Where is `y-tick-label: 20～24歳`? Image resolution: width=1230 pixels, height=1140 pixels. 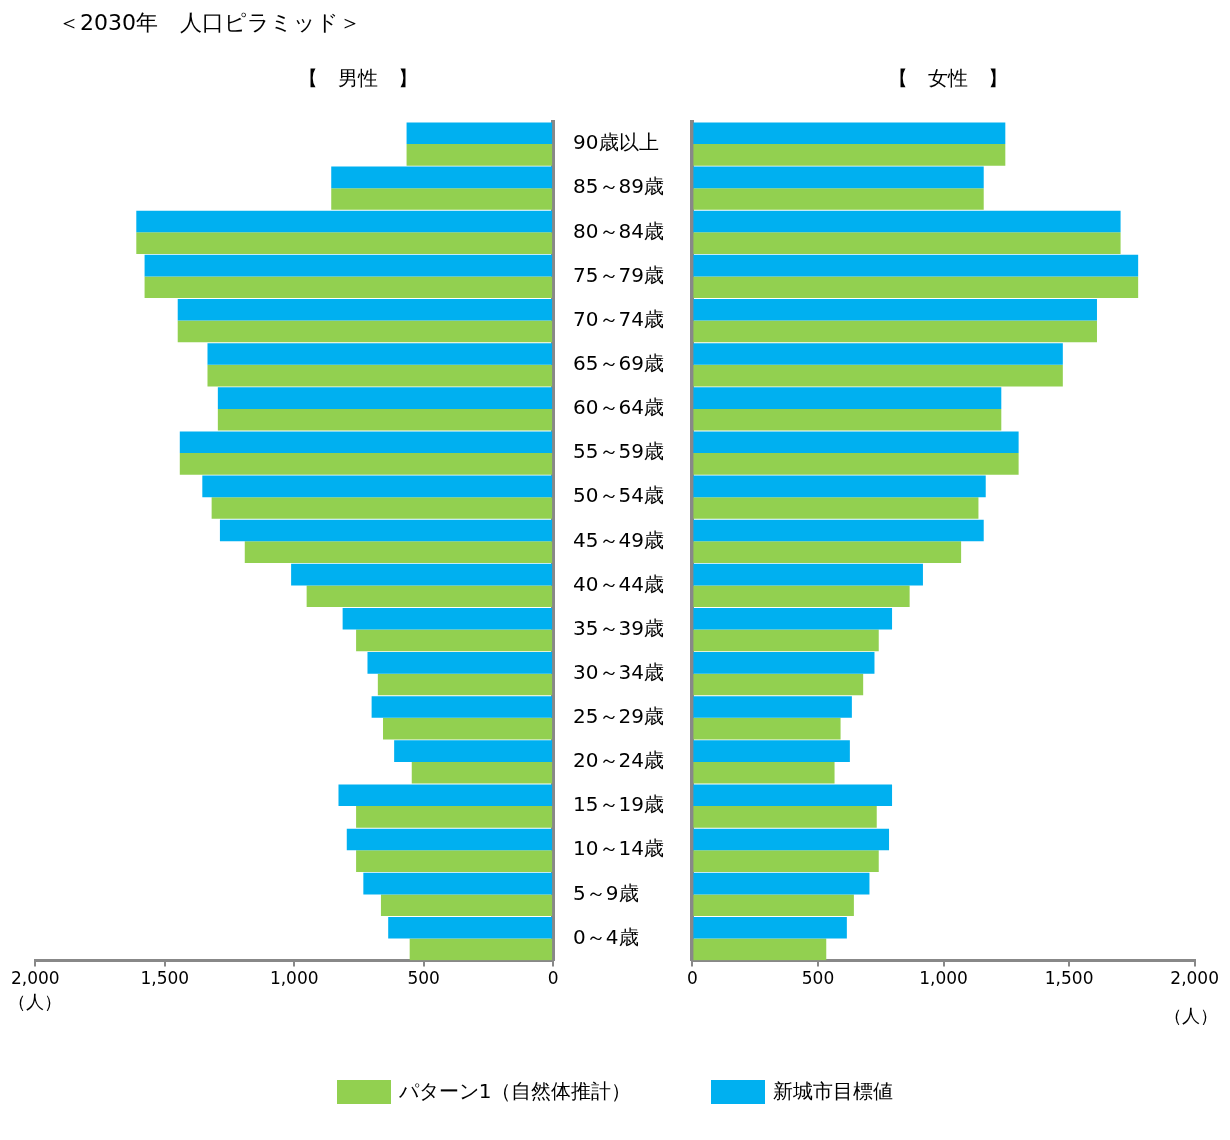 y-tick-label: 20～24歳 is located at coordinates (619, 760).